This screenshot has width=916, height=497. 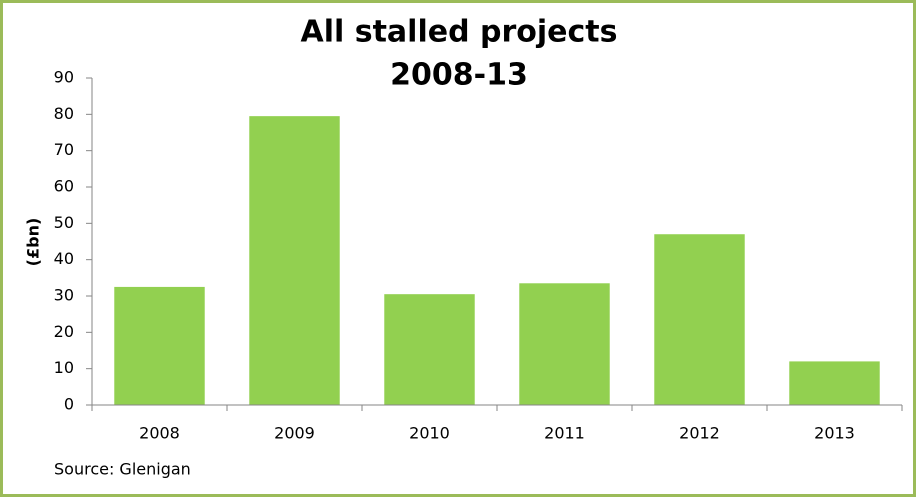 I want to click on y-tick-label: 10, so click(x=64, y=367).